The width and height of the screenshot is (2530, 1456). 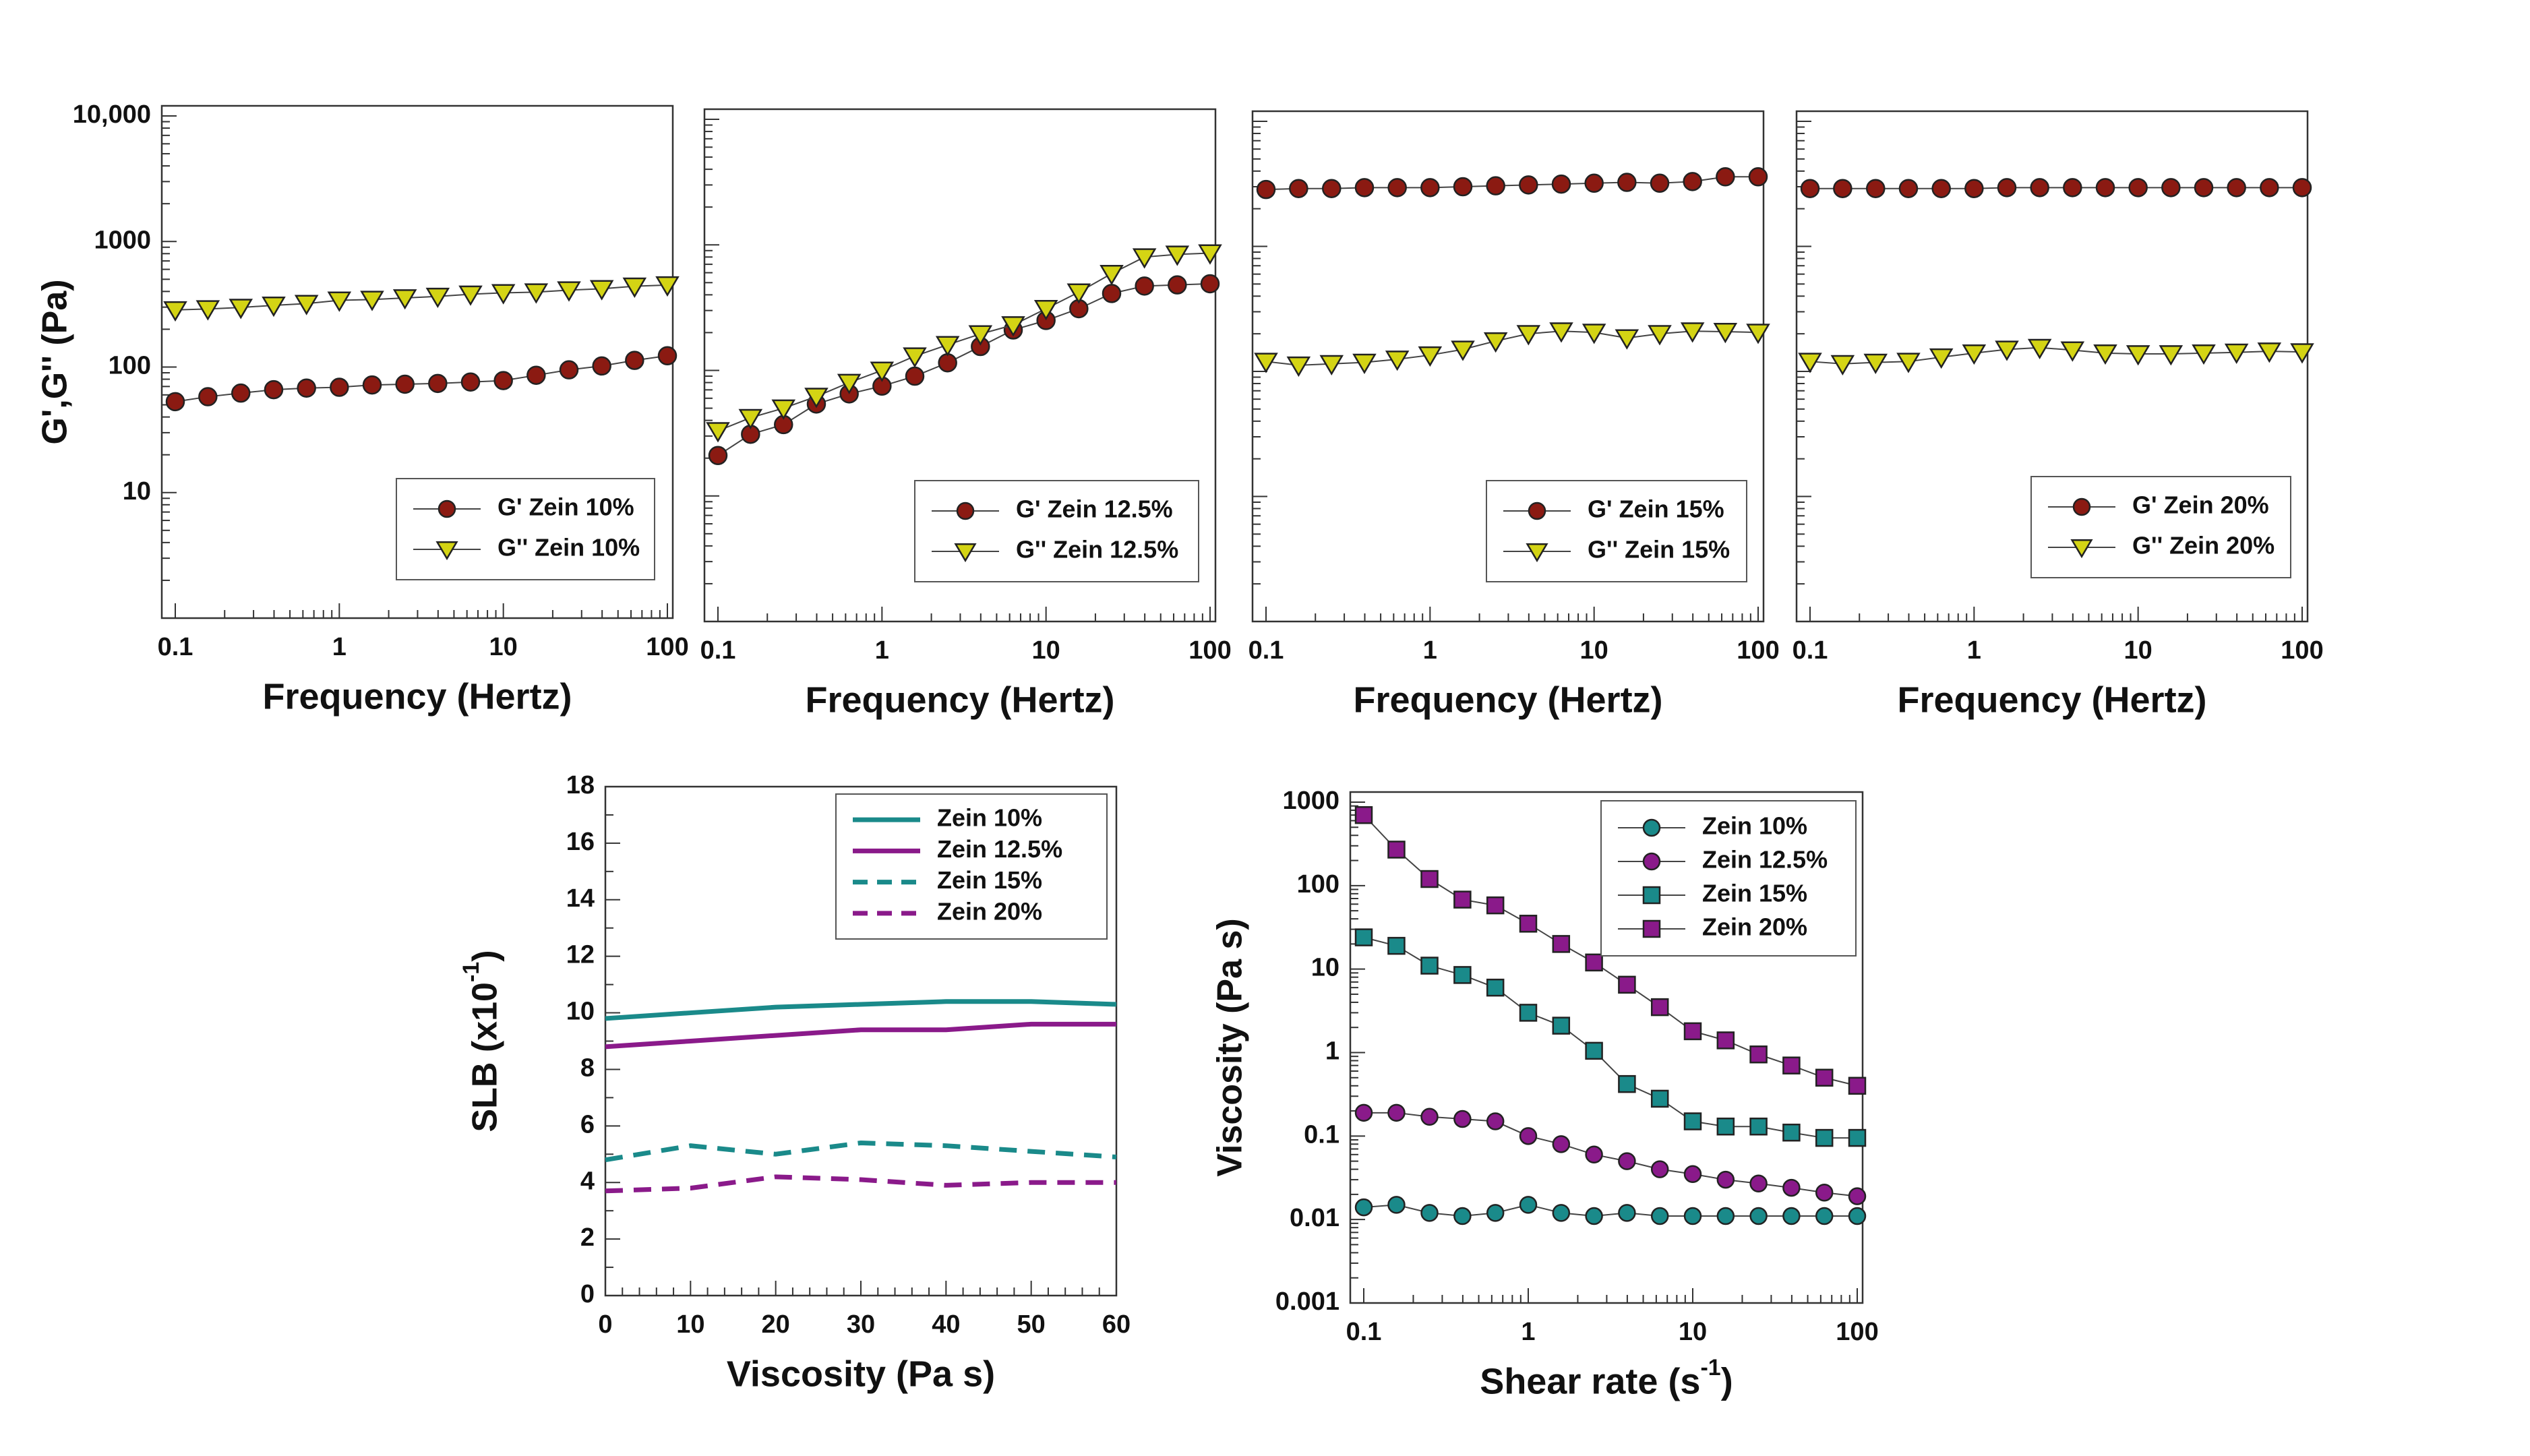 What do you see at coordinates (972, 866) in the screenshot?
I see `legend: Zein 10% Zein 12.5% Zein 15% Zein 20%` at bounding box center [972, 866].